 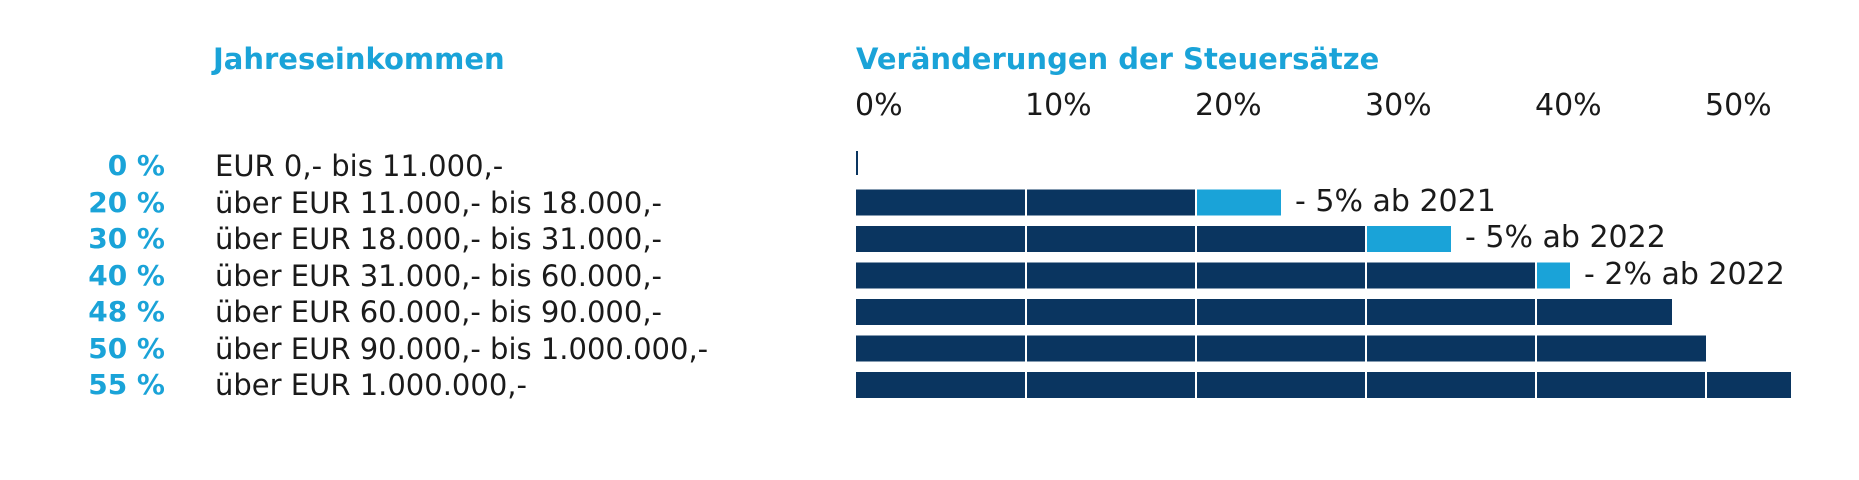 What do you see at coordinates (126, 311) in the screenshot?
I see `tax-rate-label: 48 %` at bounding box center [126, 311].